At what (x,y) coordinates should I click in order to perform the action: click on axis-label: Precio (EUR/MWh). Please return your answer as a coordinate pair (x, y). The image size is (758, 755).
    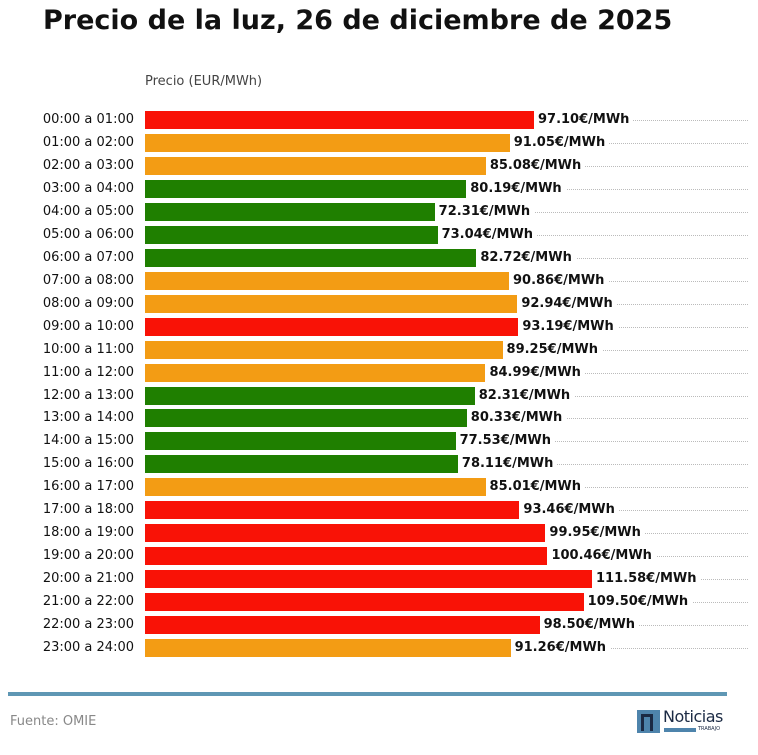
    Looking at the image, I should click on (204, 81).